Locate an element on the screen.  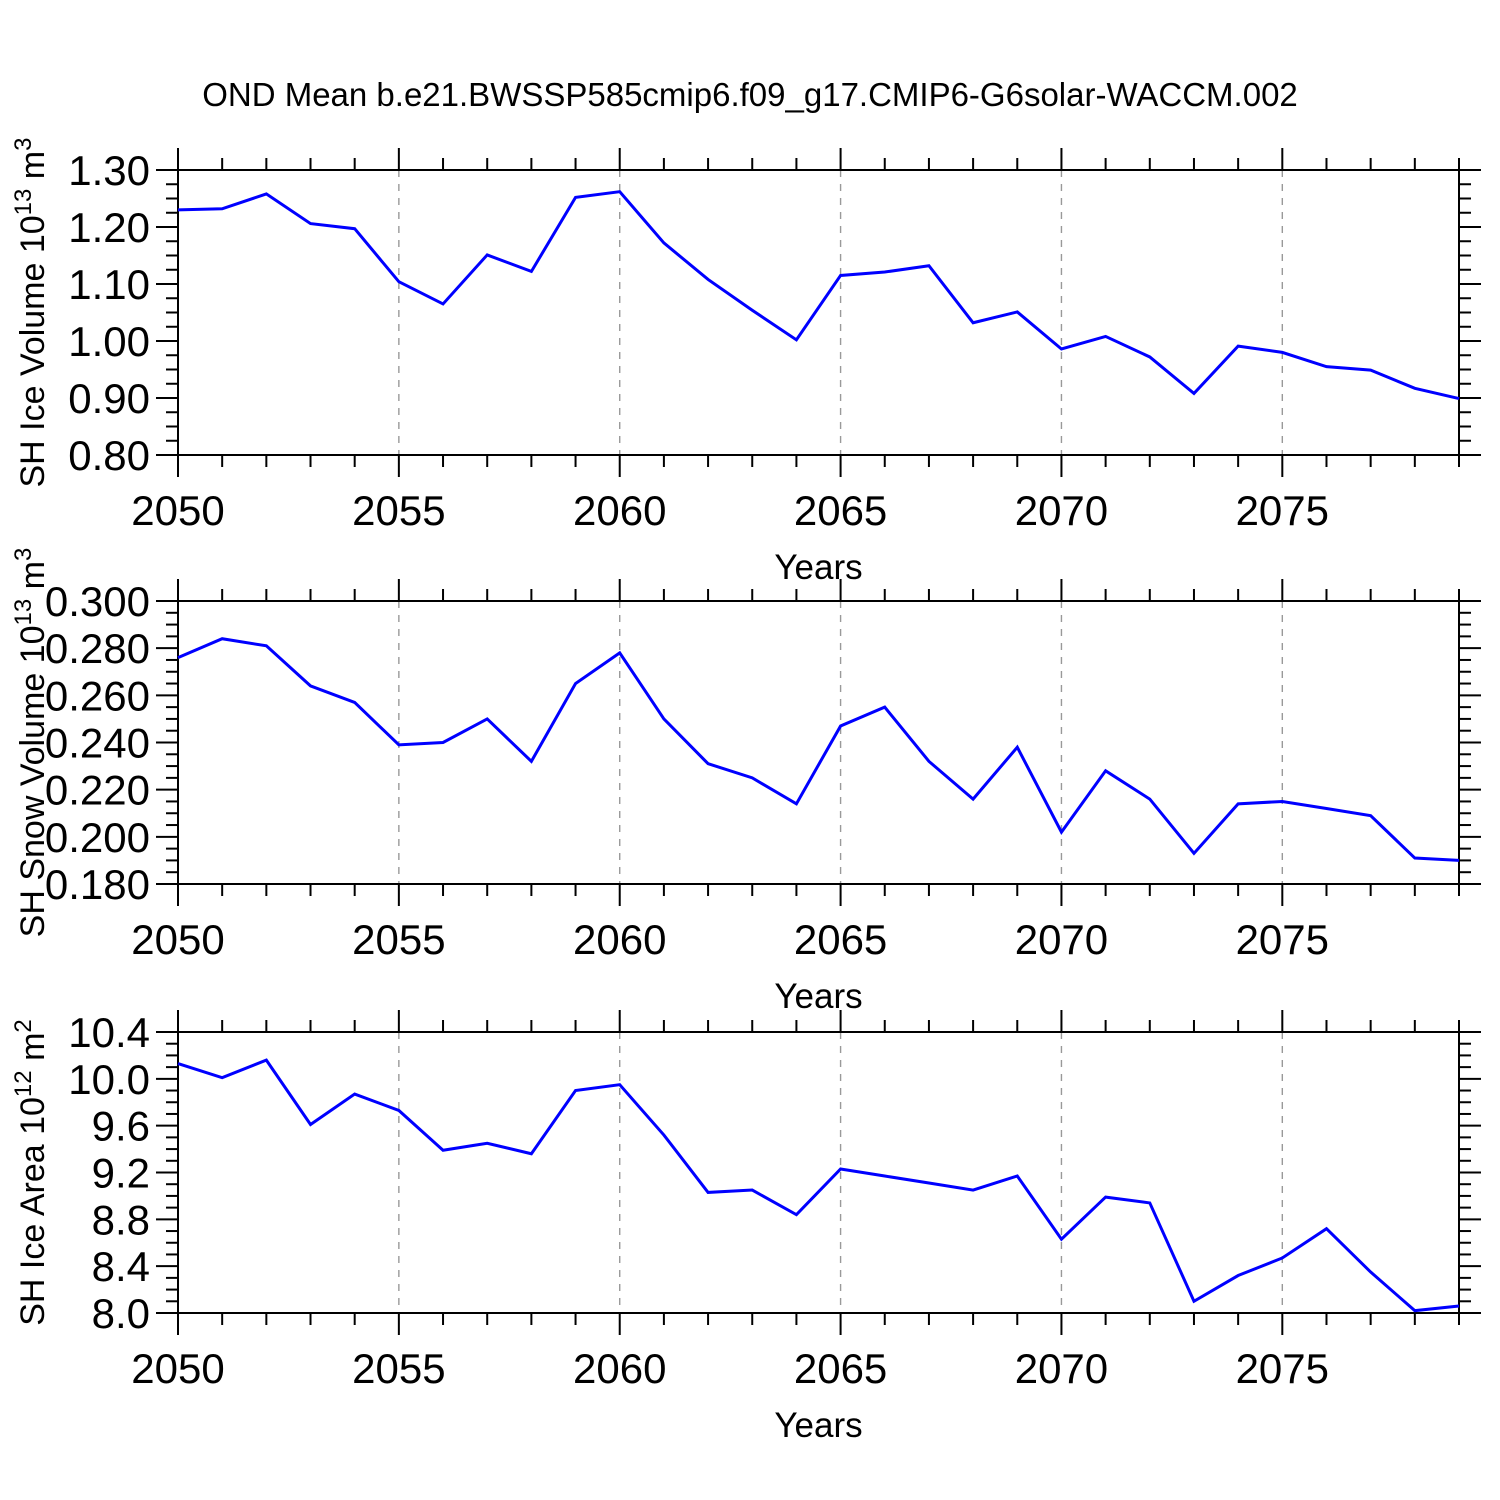
y-tick-label: 10.4 is located at coordinates (109, 1032).